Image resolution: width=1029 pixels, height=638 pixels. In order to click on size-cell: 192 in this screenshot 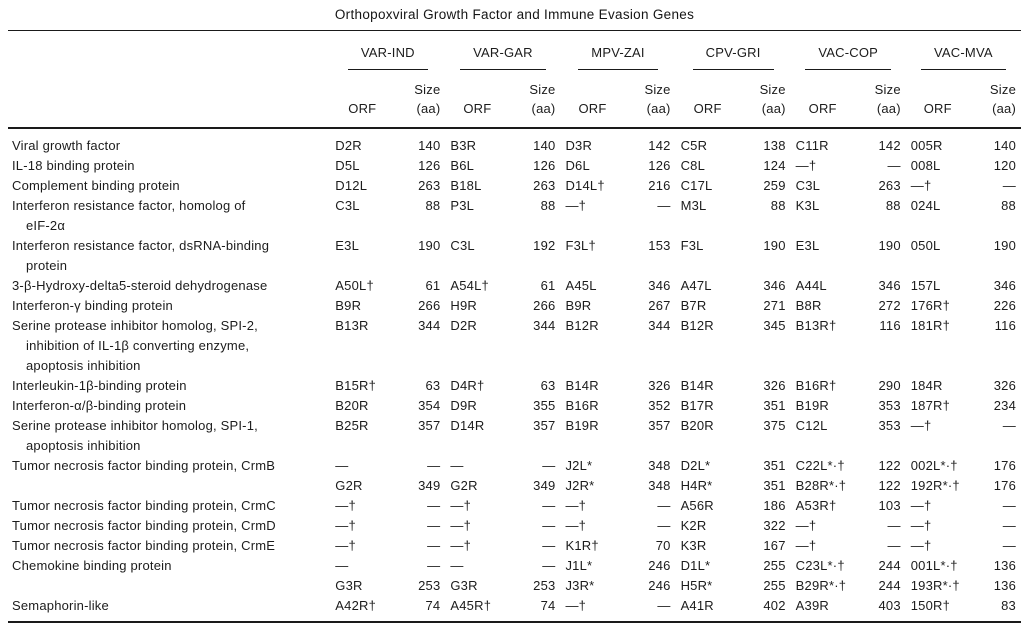, I will do `click(544, 245)`.